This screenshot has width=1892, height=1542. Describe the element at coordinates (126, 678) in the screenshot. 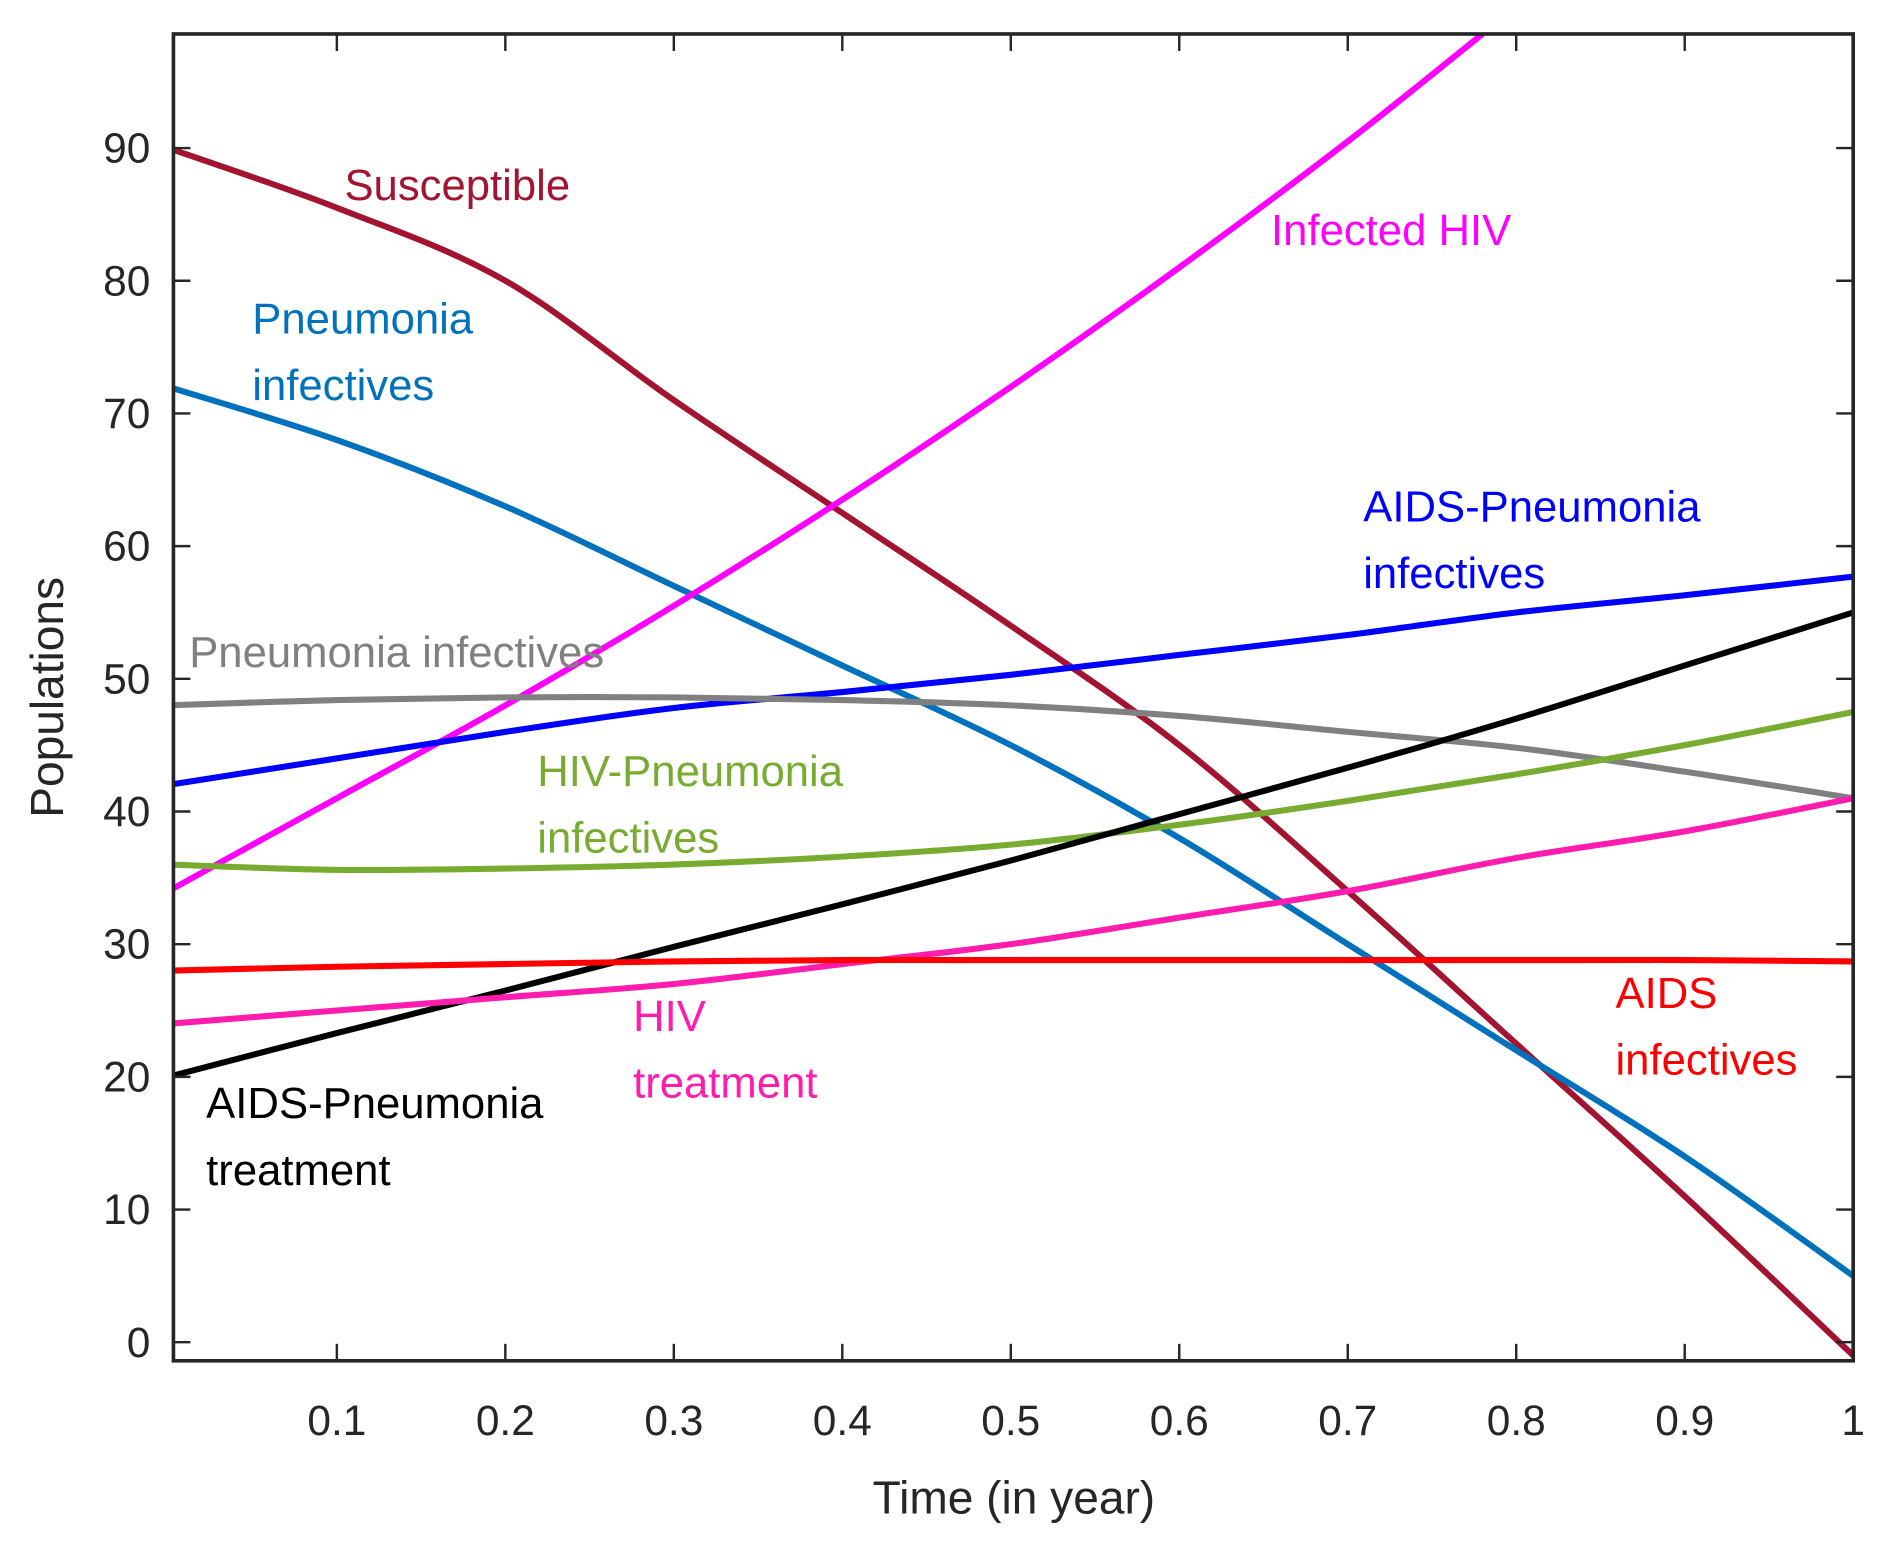

I see `y-tick-label: 50` at that location.